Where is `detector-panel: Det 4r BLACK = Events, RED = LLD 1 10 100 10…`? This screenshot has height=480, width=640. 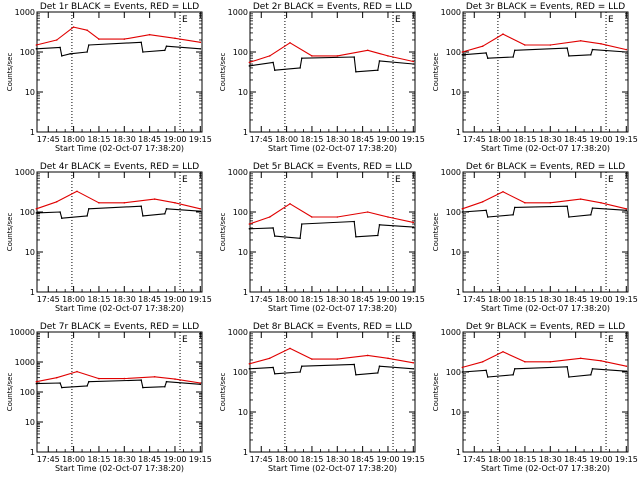 detector-panel: Det 4r BLACK = Events, RED = LLD 1 10 100 10… is located at coordinates (109, 237).